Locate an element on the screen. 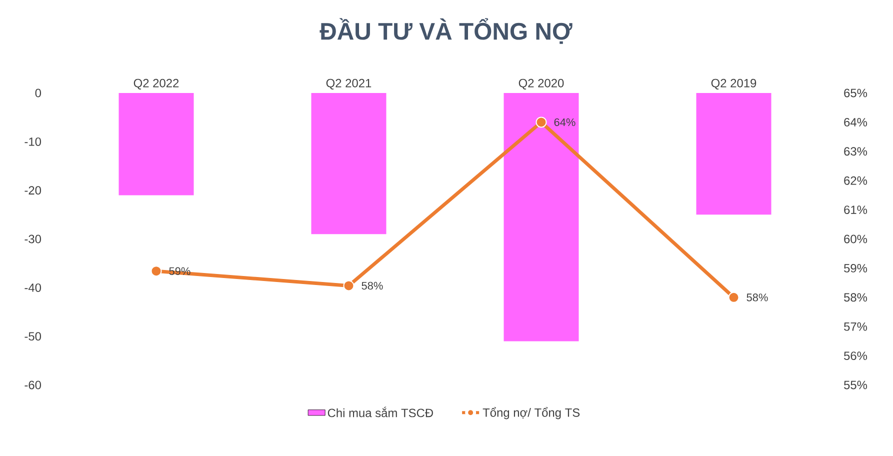 This screenshot has width=893, height=456. y-tick-label: -30 is located at coordinates (33, 239).